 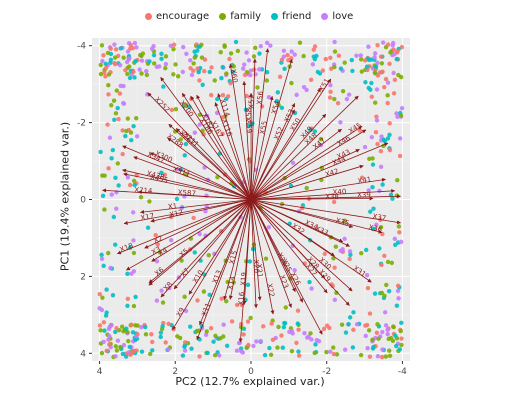 What do you see at coordinates (158, 239) in the screenshot?
I see `loading-arrow-label: X2` at bounding box center [158, 239].